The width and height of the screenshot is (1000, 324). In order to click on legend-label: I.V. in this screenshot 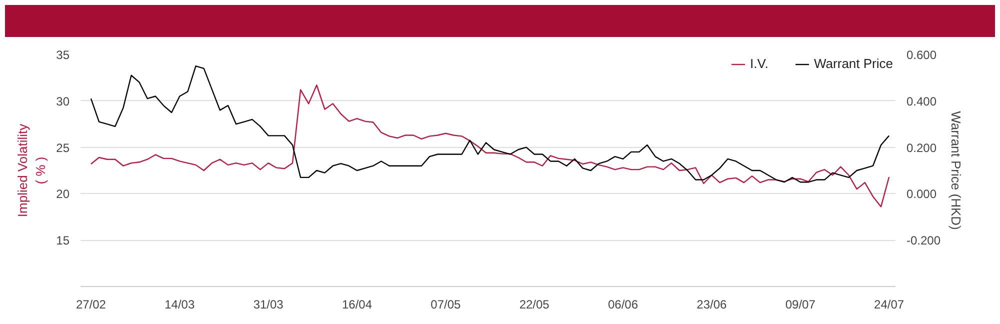, I will do `click(760, 63)`.